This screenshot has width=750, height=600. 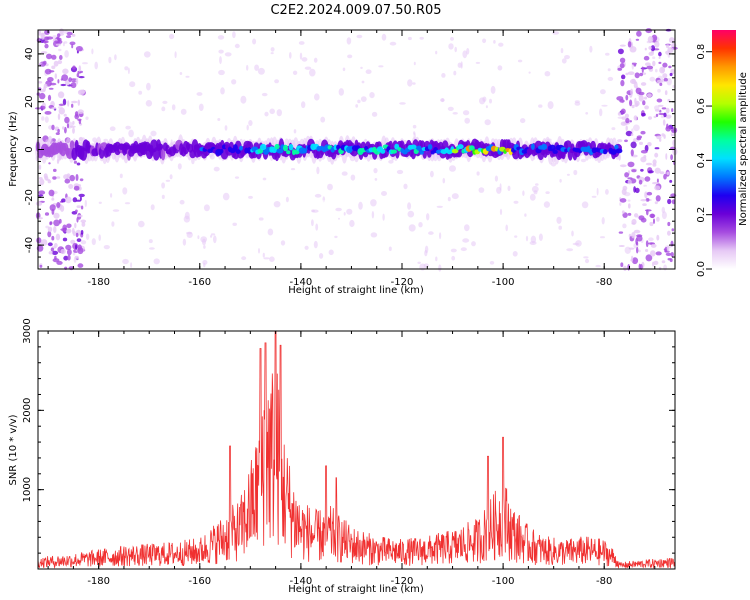 I want to click on snr-xlabel: Height of straight line (km), so click(x=356, y=589).